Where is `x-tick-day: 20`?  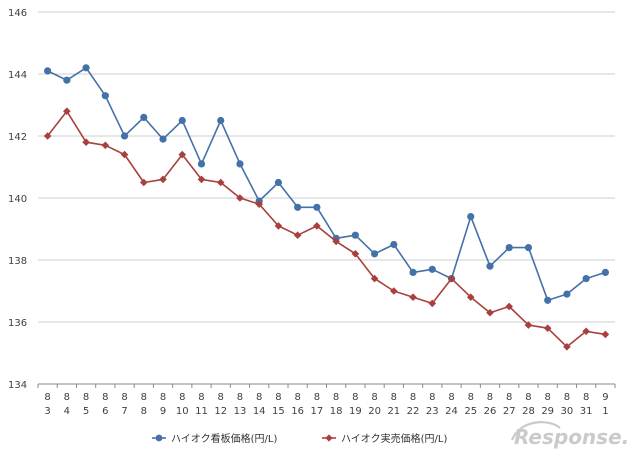
x-tick-day: 20 is located at coordinates (374, 411).